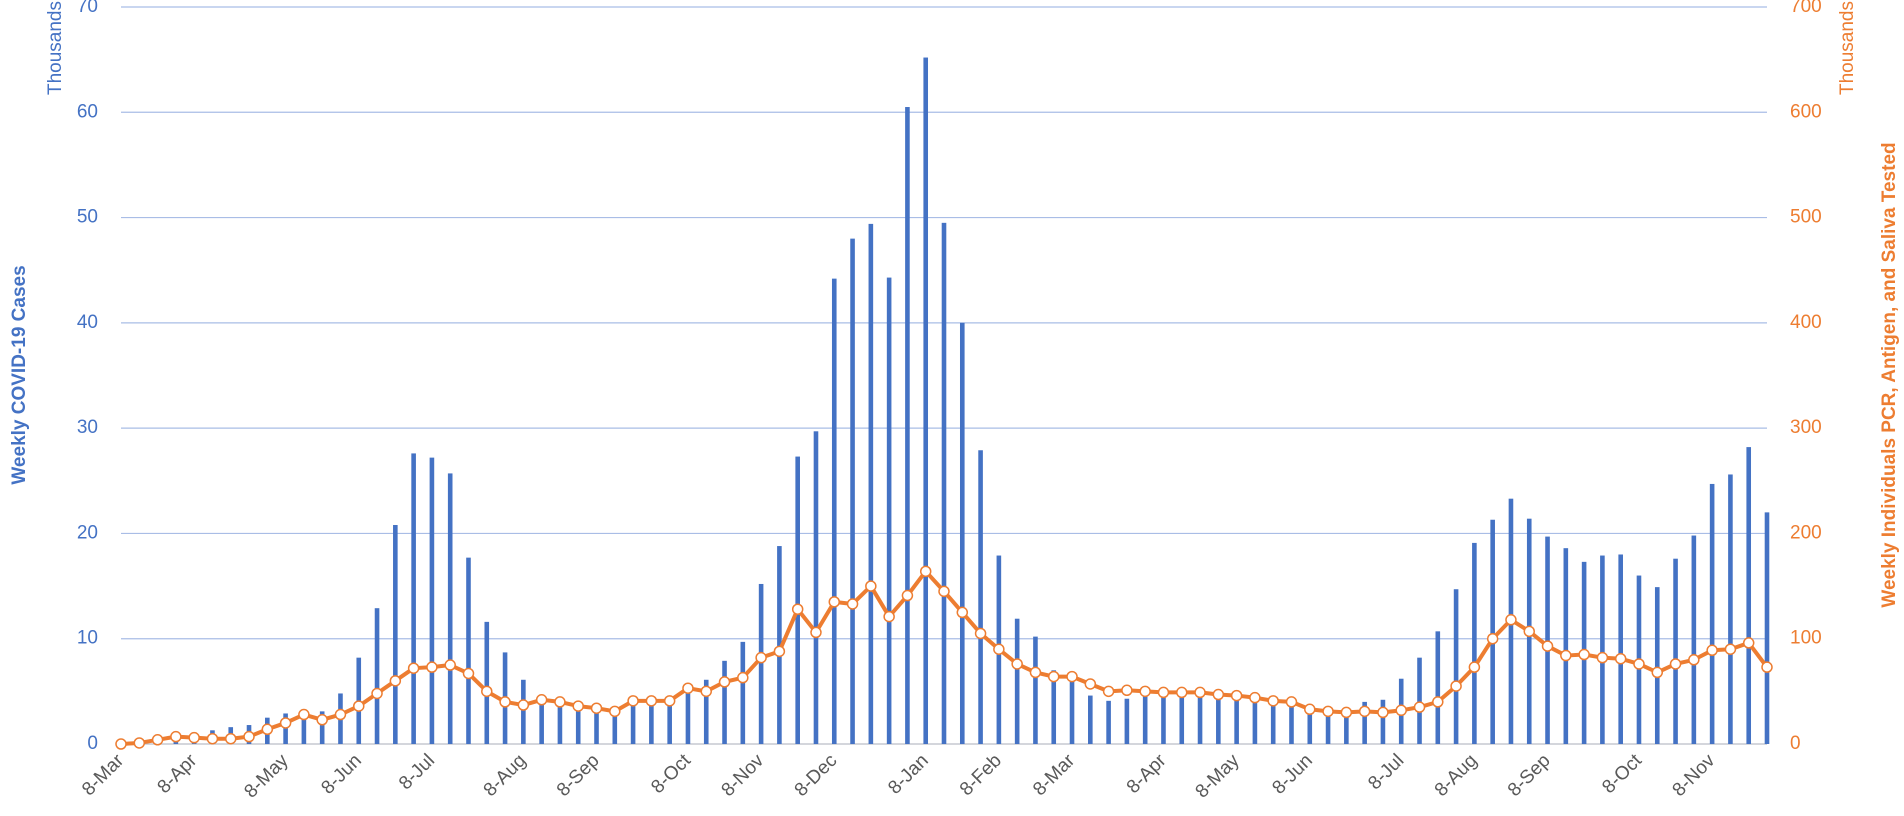 This screenshot has height=816, width=1904. What do you see at coordinates (1806, 8) in the screenshot?
I see `y2-tick-label: 700` at bounding box center [1806, 8].